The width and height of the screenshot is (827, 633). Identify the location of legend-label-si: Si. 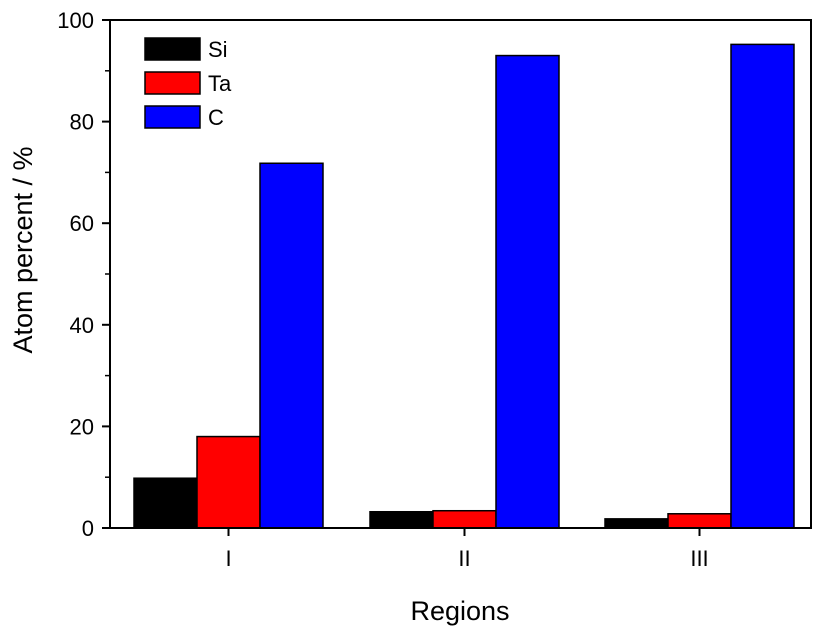
(218, 49).